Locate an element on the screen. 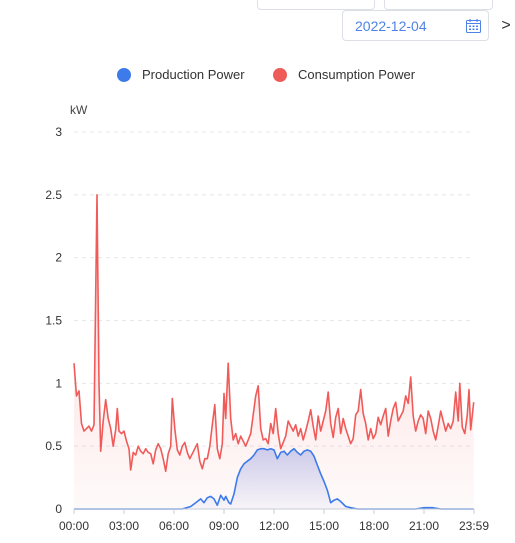 The height and width of the screenshot is (543, 515). x-tick-label: 03:00 is located at coordinates (124, 526).